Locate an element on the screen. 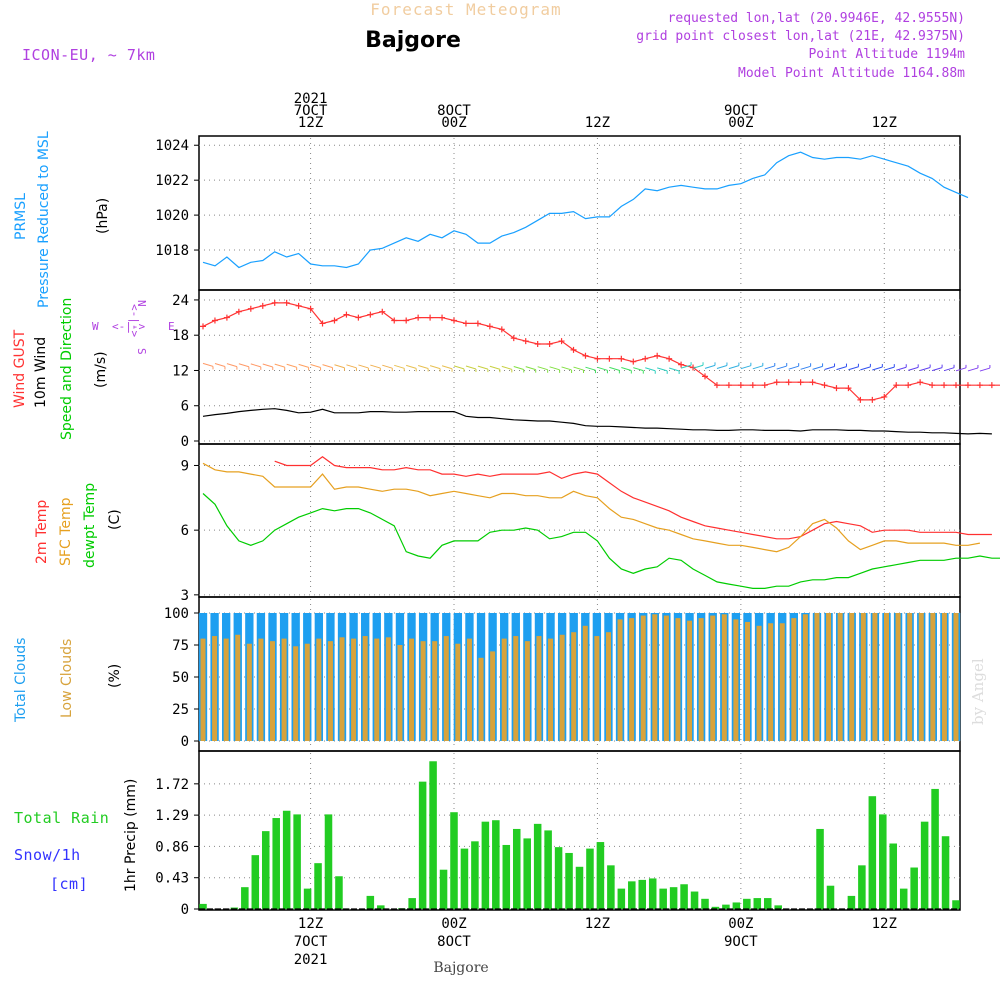 The height and width of the screenshot is (1000, 1000). series-line-2m-temp is located at coordinates (633, 498).